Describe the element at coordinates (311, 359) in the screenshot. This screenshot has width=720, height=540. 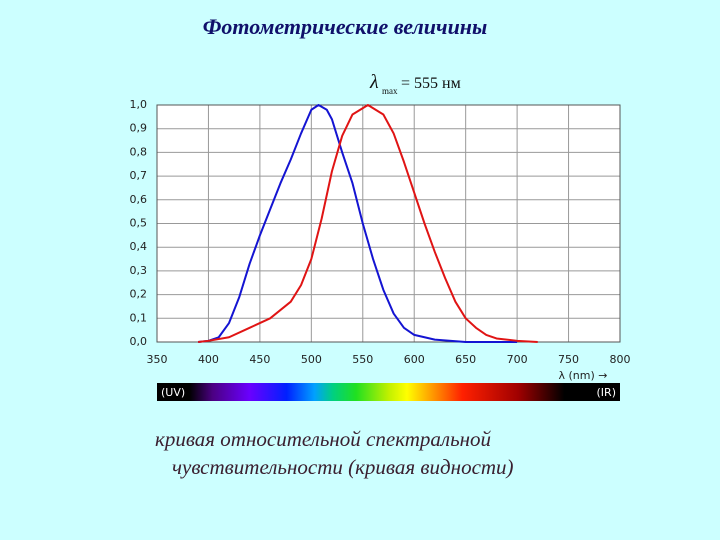
I see `x-tick-label: 500` at that location.